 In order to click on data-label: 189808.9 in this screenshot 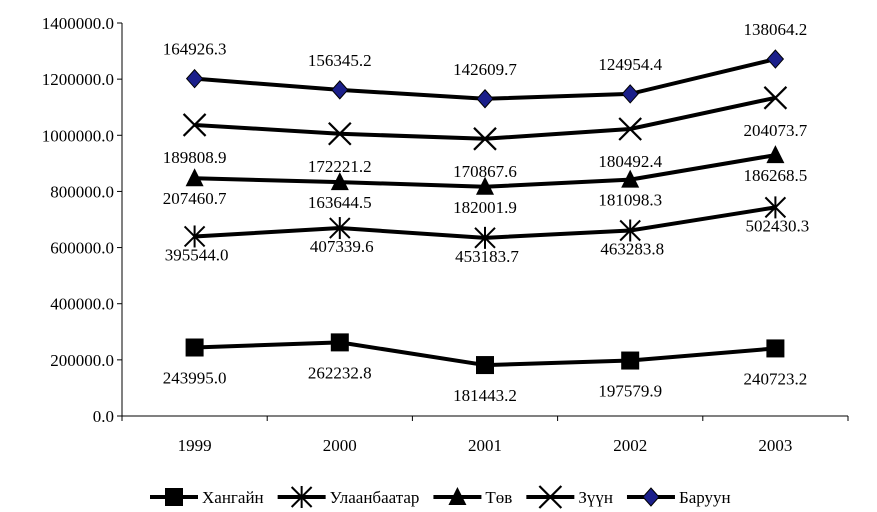, I will do `click(195, 157)`.